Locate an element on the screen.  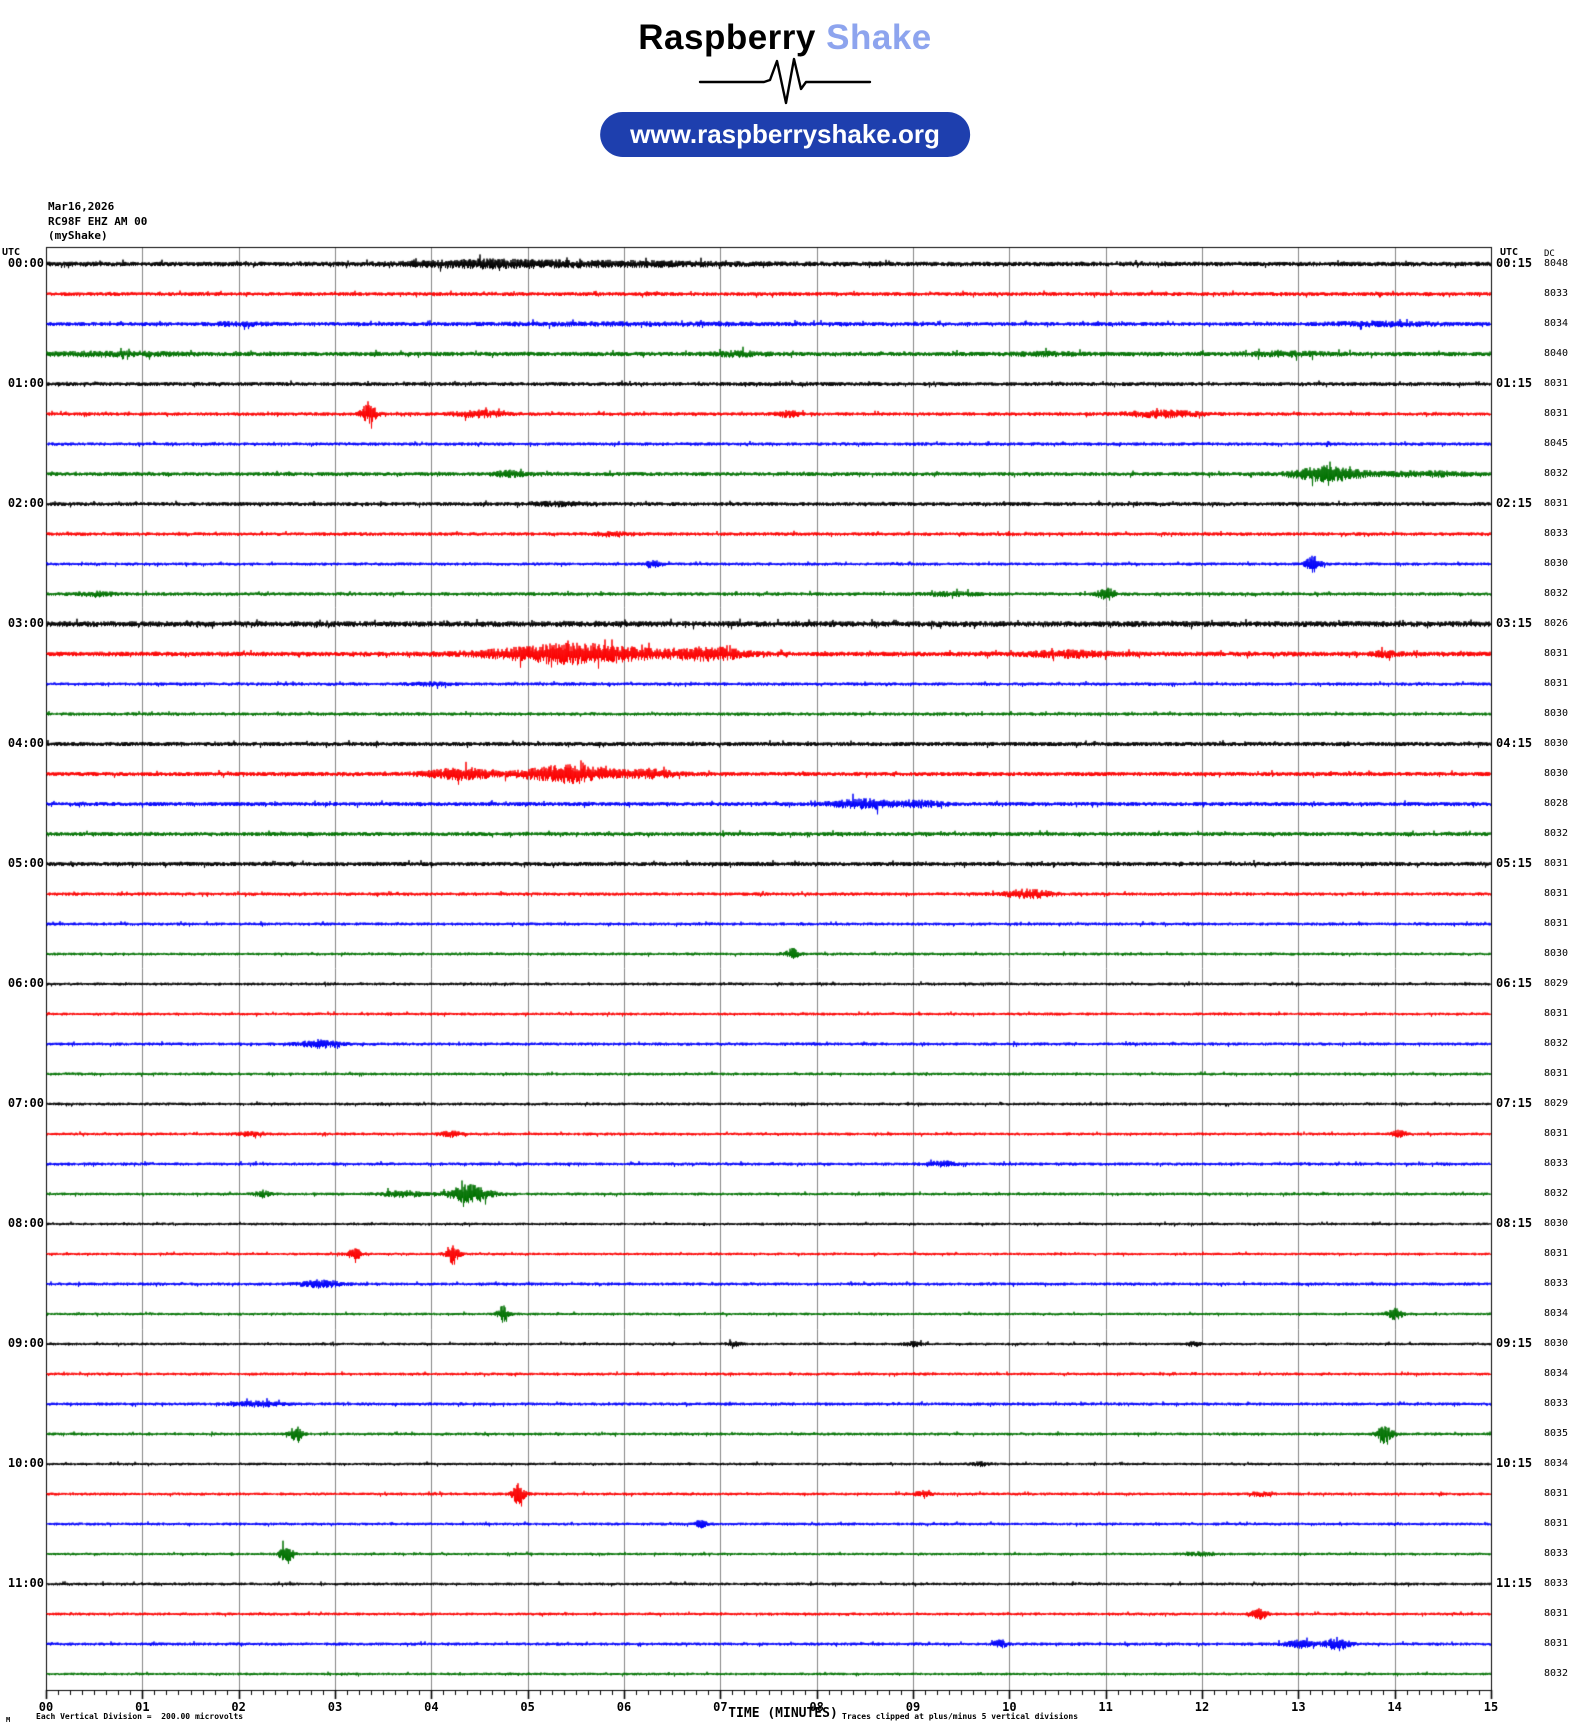
hour-label-right: 01:15 is located at coordinates (1514, 383).